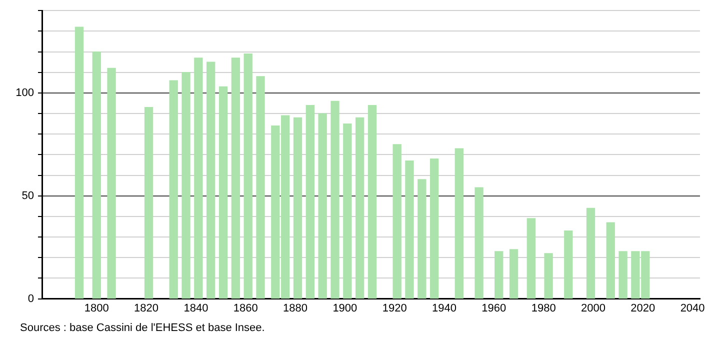 Image resolution: width=710 pixels, height=340 pixels. I want to click on x-tick-label: 1800, so click(96, 308).